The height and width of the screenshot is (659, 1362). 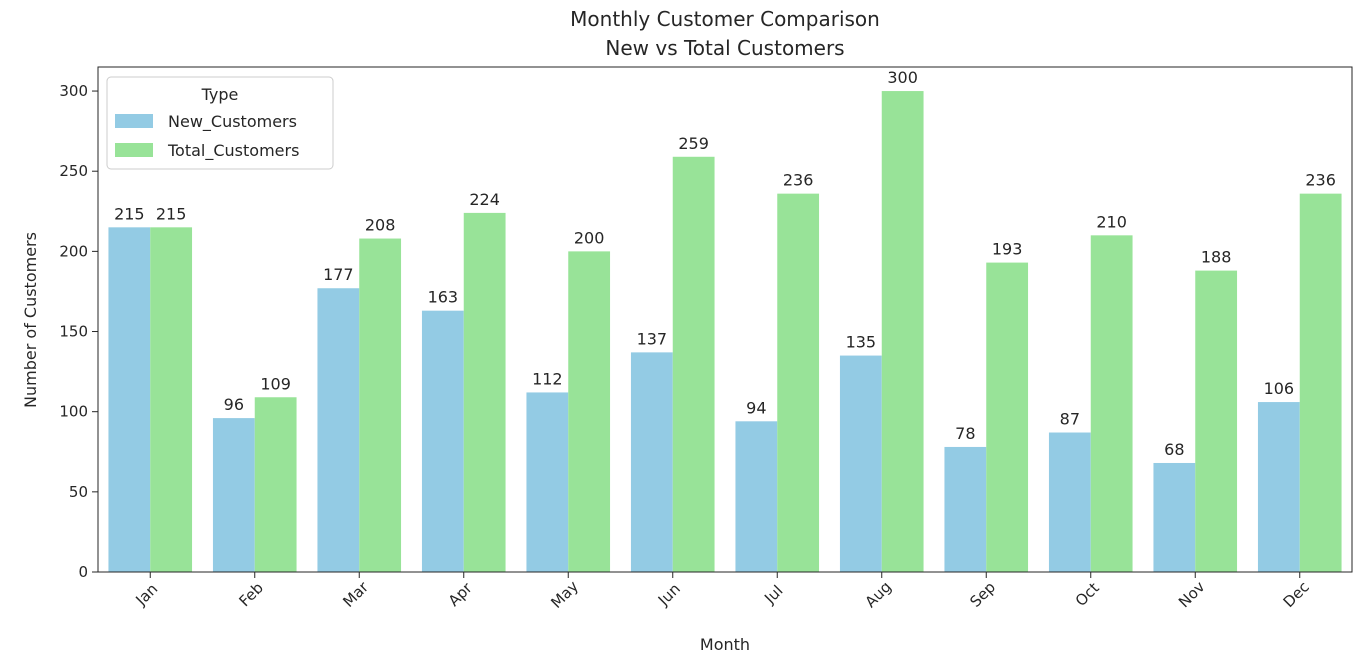 What do you see at coordinates (146, 595) in the screenshot?
I see `x-tick-label: Jan` at bounding box center [146, 595].